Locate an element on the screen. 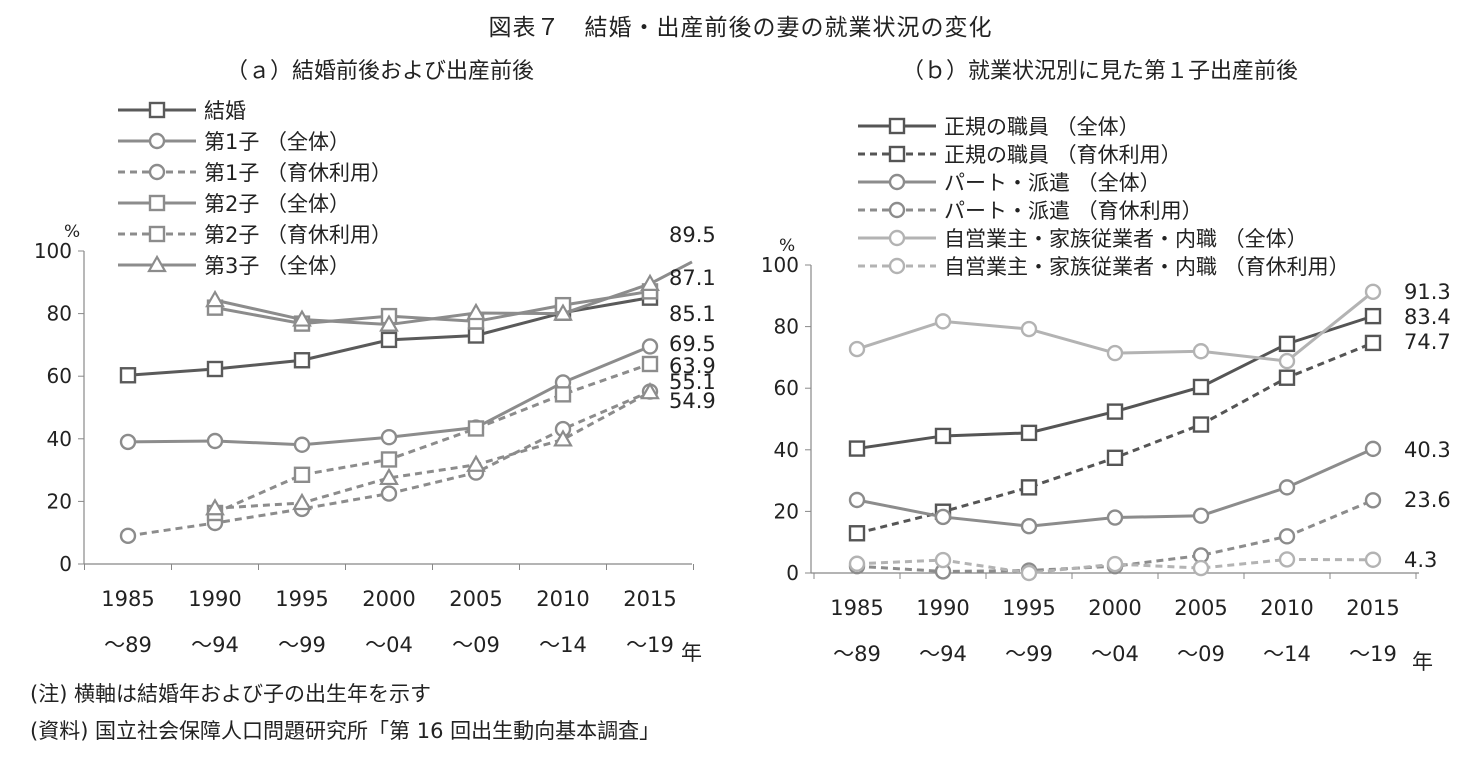  data-label: 85.1 is located at coordinates (692, 314).